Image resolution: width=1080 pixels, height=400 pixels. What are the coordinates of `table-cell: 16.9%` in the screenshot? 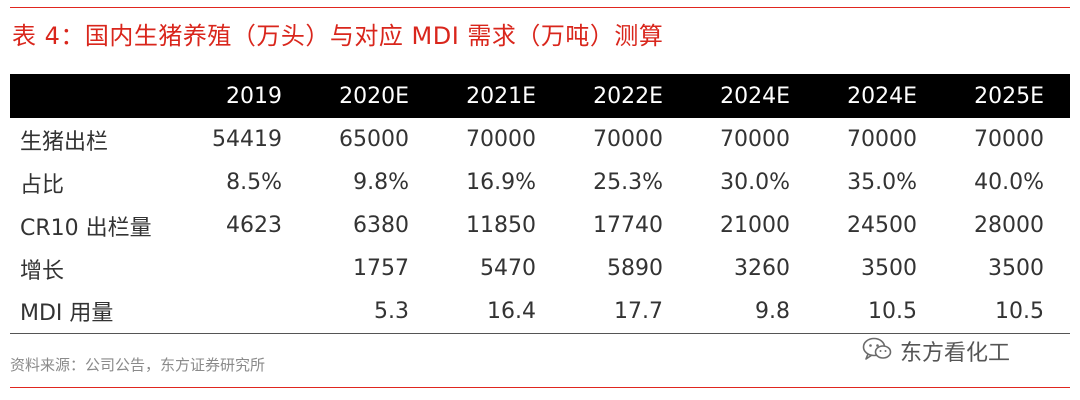 It's located at (501, 182).